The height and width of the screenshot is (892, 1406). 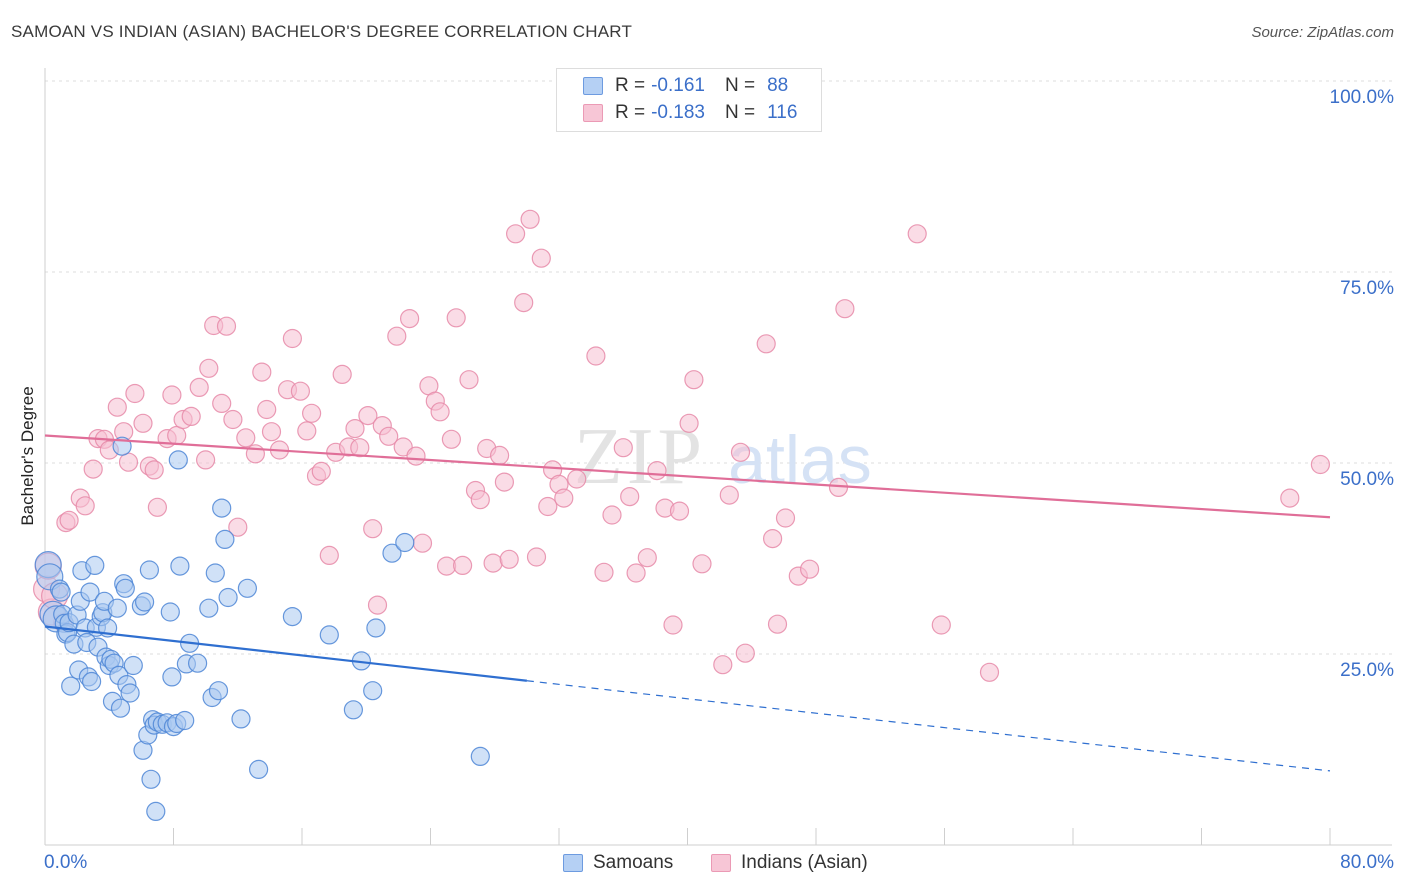 I want to click on x-max-label: 80.0%, so click(x=1367, y=862).